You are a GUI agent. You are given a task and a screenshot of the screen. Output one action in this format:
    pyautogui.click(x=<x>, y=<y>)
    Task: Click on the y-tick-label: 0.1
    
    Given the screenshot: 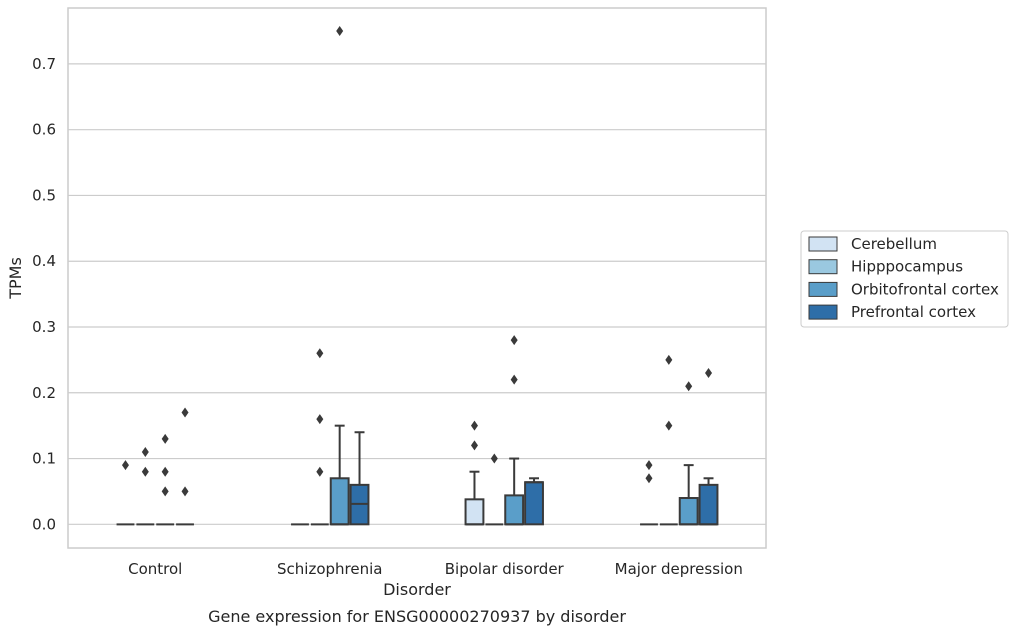 What is the action you would take?
    pyautogui.click(x=44, y=459)
    